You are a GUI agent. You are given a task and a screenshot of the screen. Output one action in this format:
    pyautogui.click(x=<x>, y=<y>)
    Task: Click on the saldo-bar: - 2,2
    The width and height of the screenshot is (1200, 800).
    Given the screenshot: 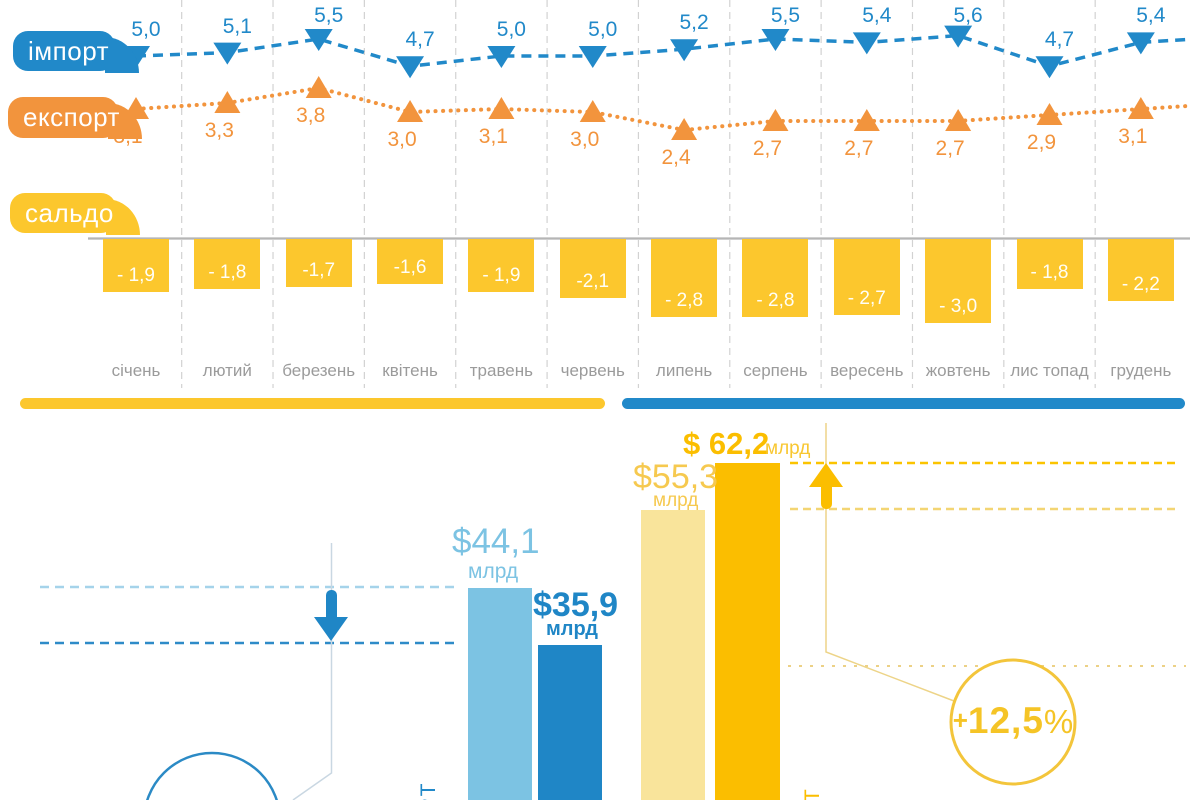 What is the action you would take?
    pyautogui.click(x=1140, y=270)
    